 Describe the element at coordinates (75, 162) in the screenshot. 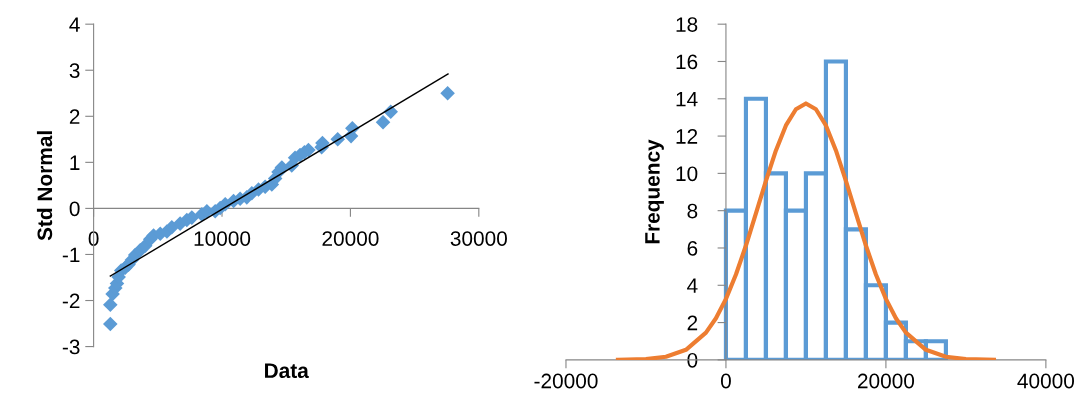

I see `y-tick-label: 1` at that location.